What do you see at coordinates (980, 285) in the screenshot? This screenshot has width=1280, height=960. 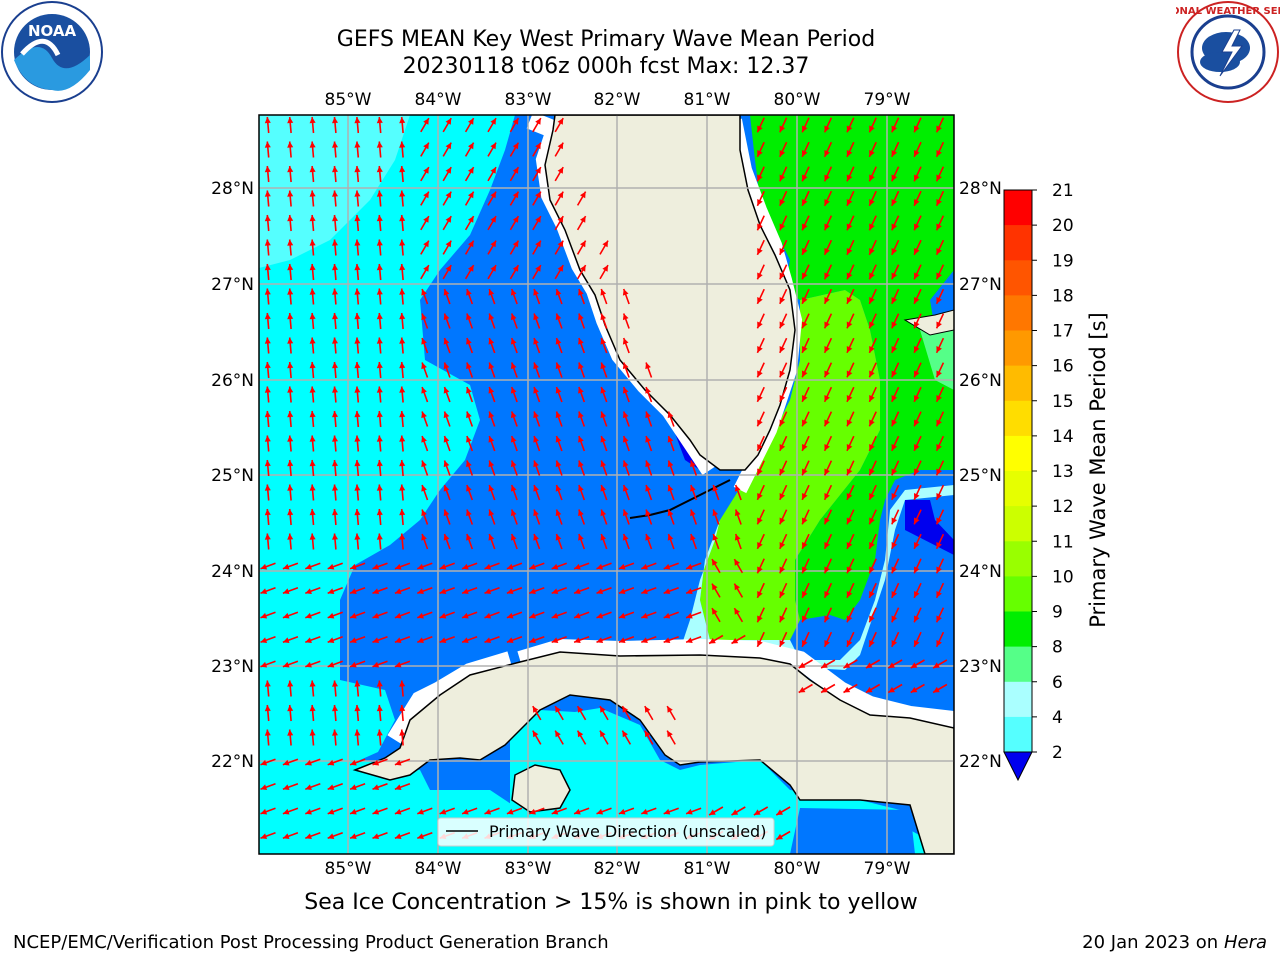 I see `lat-label-right: 27°N` at bounding box center [980, 285].